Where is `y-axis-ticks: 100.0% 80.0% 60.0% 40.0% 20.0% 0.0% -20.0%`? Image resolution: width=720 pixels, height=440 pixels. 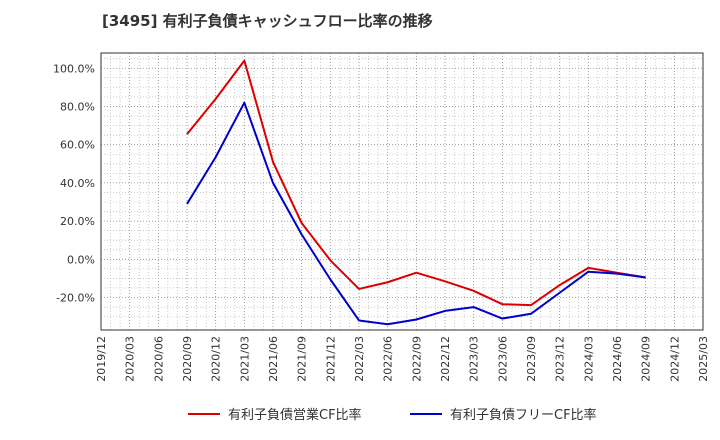
y-axis-ticks: 100.0% 80.0% 60.0% 40.0% 20.0% 0.0% -20.0% is located at coordinates (74, 183).